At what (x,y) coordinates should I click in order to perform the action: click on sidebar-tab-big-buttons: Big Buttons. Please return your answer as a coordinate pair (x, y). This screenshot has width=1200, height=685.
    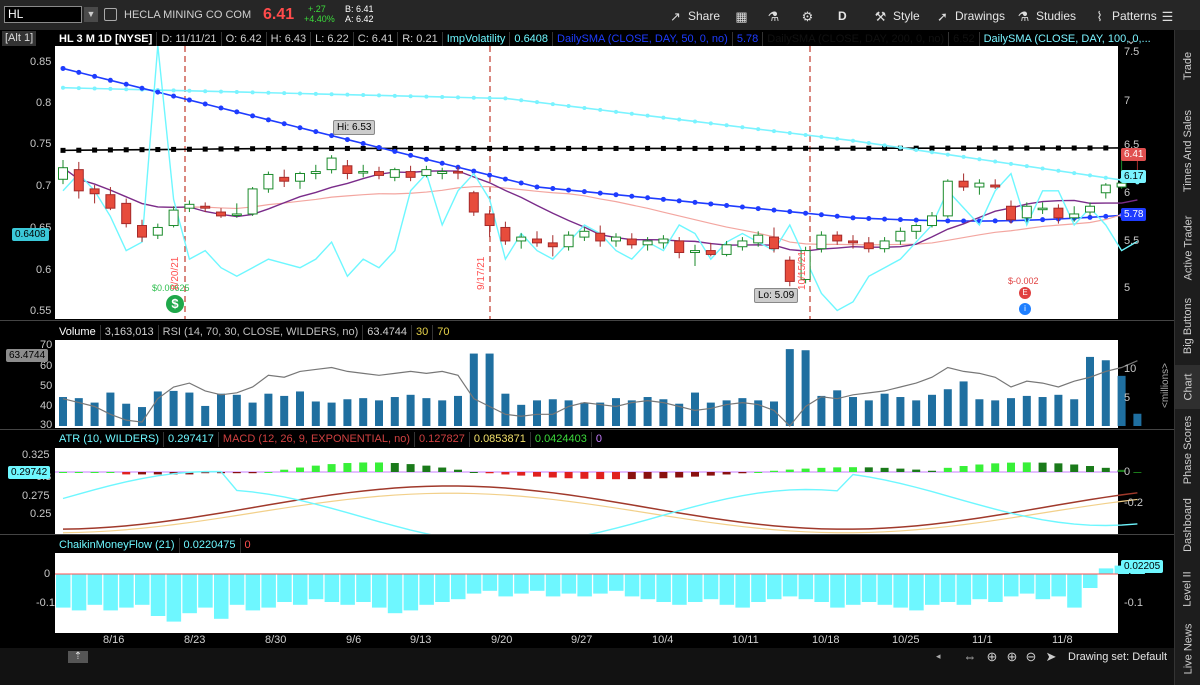
    Looking at the image, I should click on (1187, 326).